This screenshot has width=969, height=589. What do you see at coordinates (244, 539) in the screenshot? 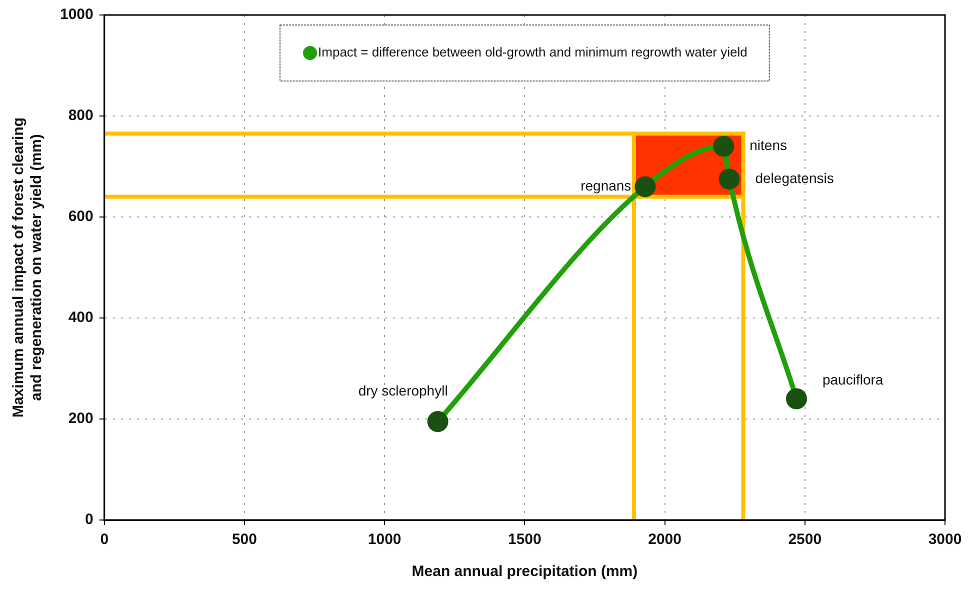
I see `x-tick-label: 500` at bounding box center [244, 539].